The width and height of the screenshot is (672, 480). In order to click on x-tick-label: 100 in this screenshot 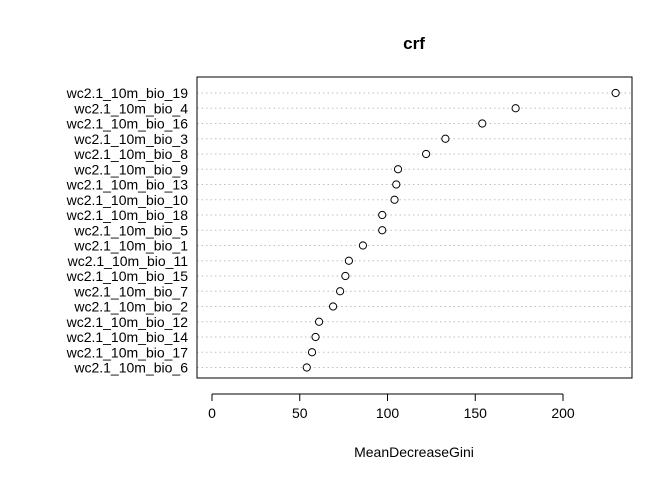, I will do `click(388, 413)`.